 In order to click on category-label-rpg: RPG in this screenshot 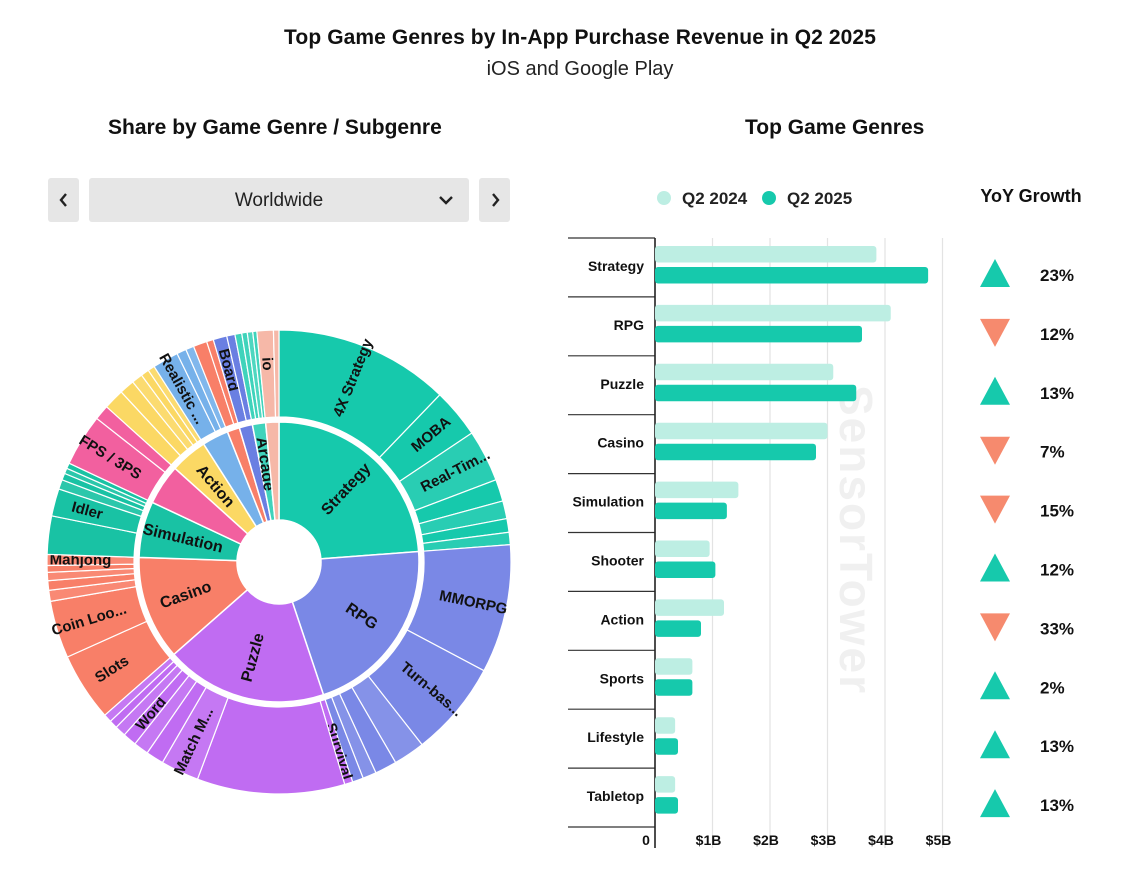, I will do `click(629, 325)`.